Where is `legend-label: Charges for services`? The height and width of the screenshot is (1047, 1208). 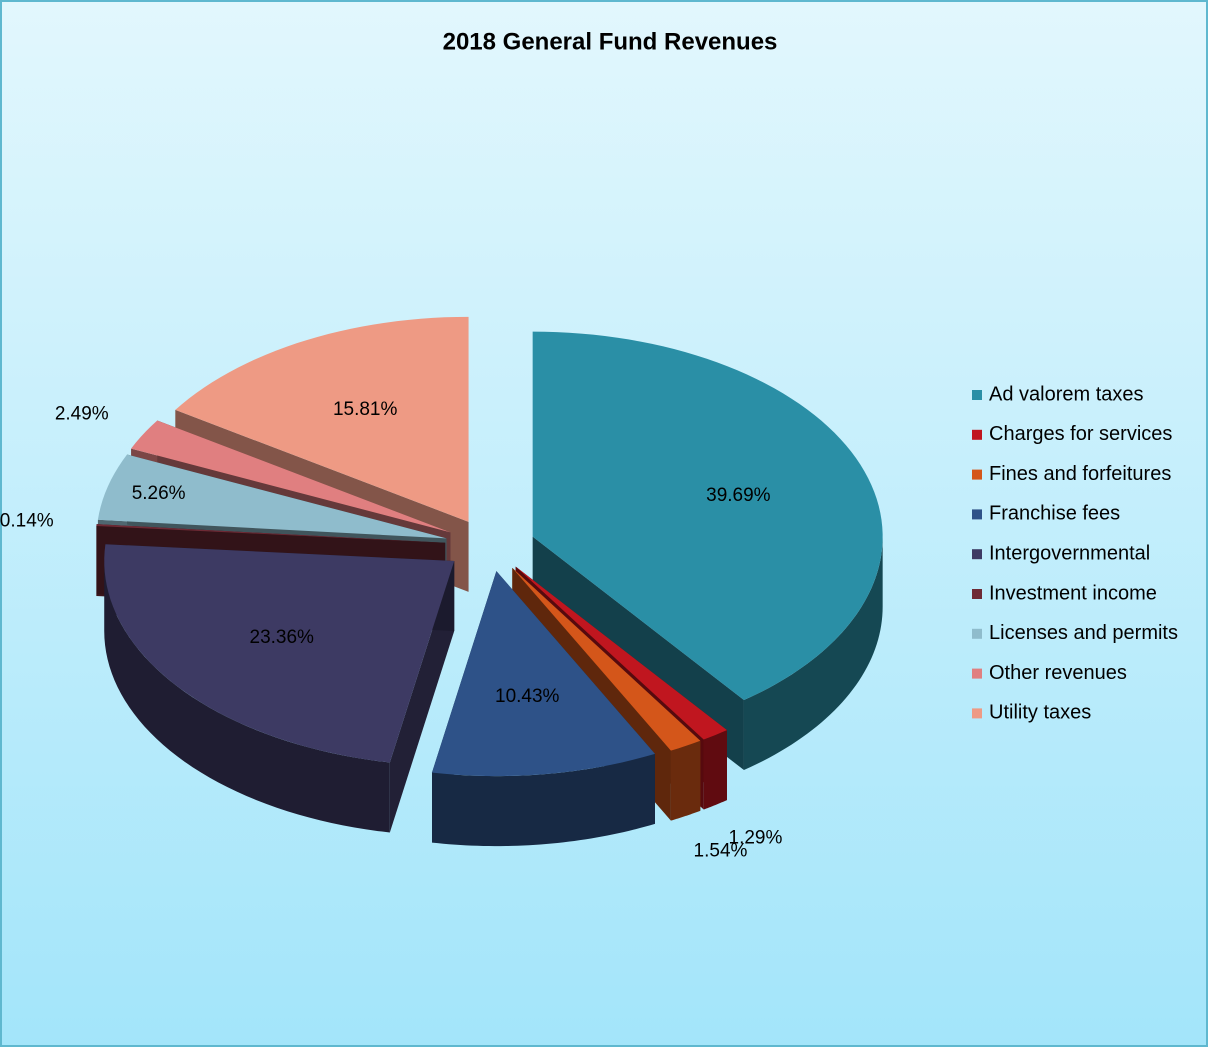 legend-label: Charges for services is located at coordinates (1080, 434).